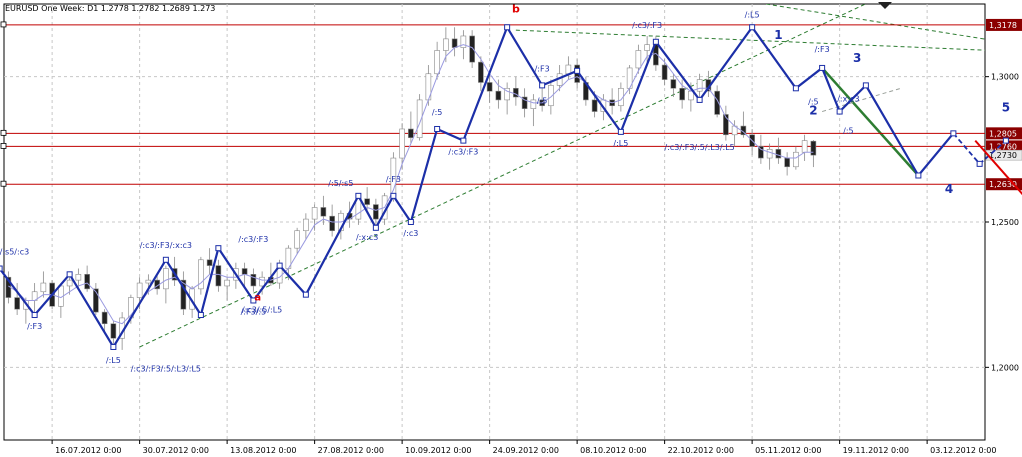  I want to click on level-badge-label: 1,2760, so click(1003, 146).